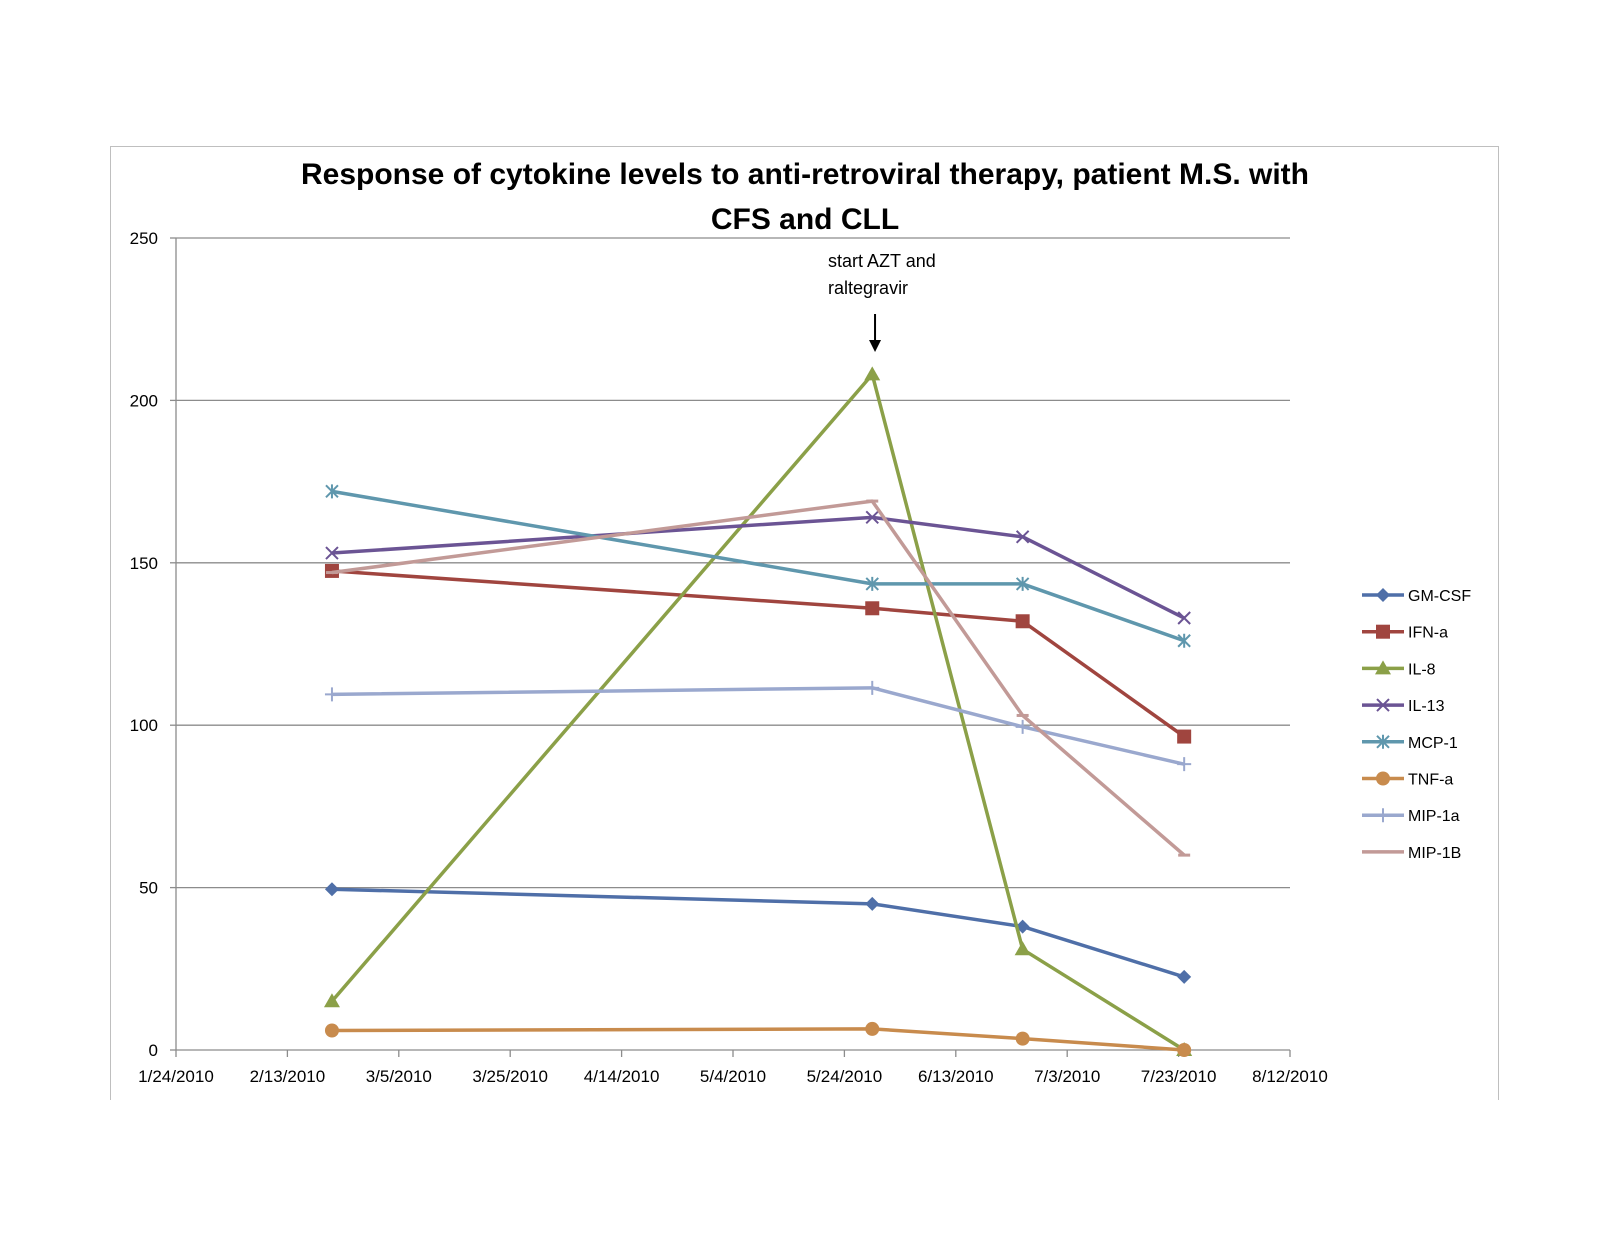  Describe the element at coordinates (622, 1076) in the screenshot. I see `x-tick-label: 4/14/2010` at that location.